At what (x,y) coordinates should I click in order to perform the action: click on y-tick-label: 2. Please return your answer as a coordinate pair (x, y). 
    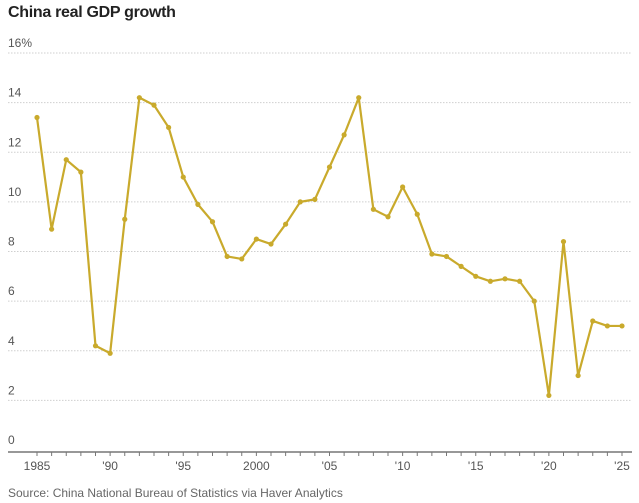
    Looking at the image, I should click on (11, 390).